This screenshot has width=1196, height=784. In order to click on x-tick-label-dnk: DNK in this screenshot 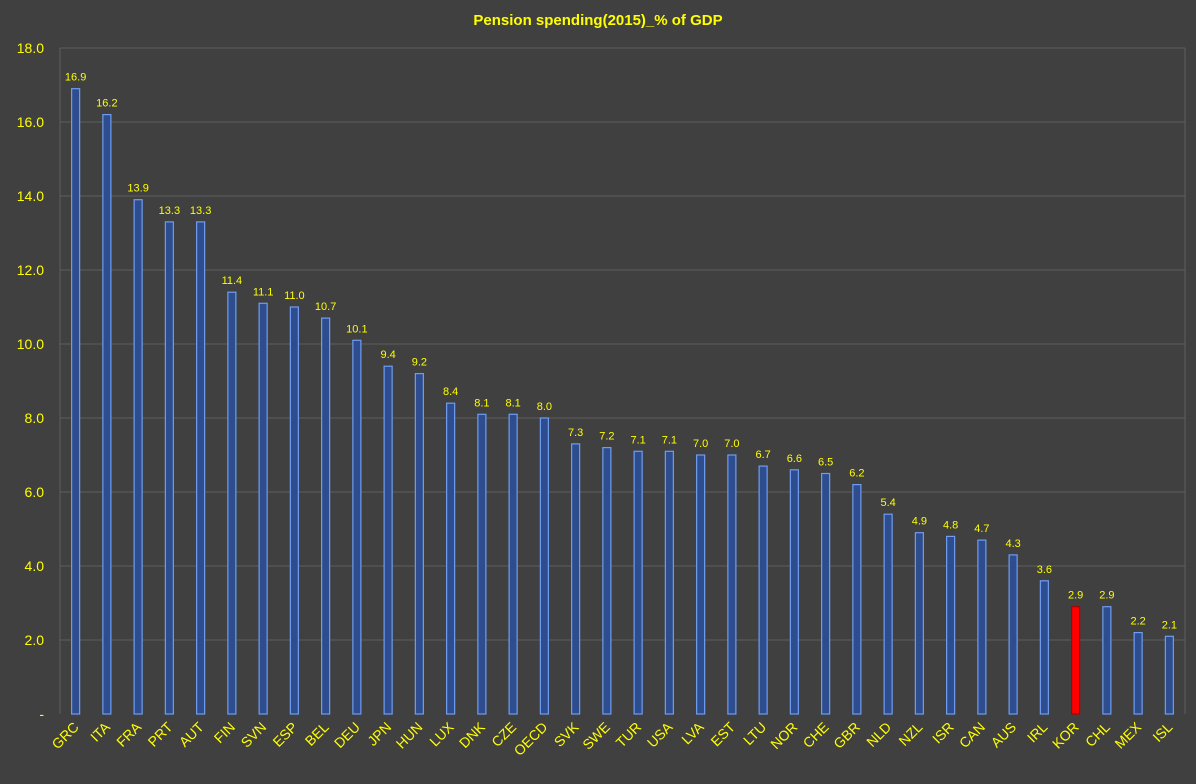, I will do `click(472, 734)`.